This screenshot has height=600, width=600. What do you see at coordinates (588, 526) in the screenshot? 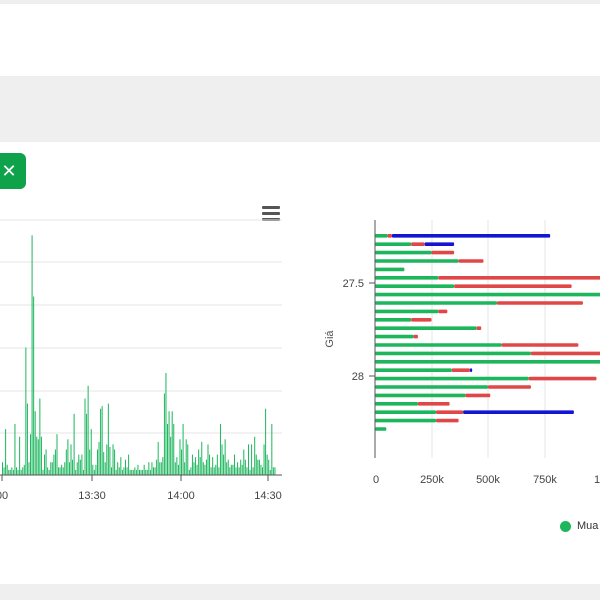
I see `legend-label-buy: Mua` at bounding box center [588, 526].